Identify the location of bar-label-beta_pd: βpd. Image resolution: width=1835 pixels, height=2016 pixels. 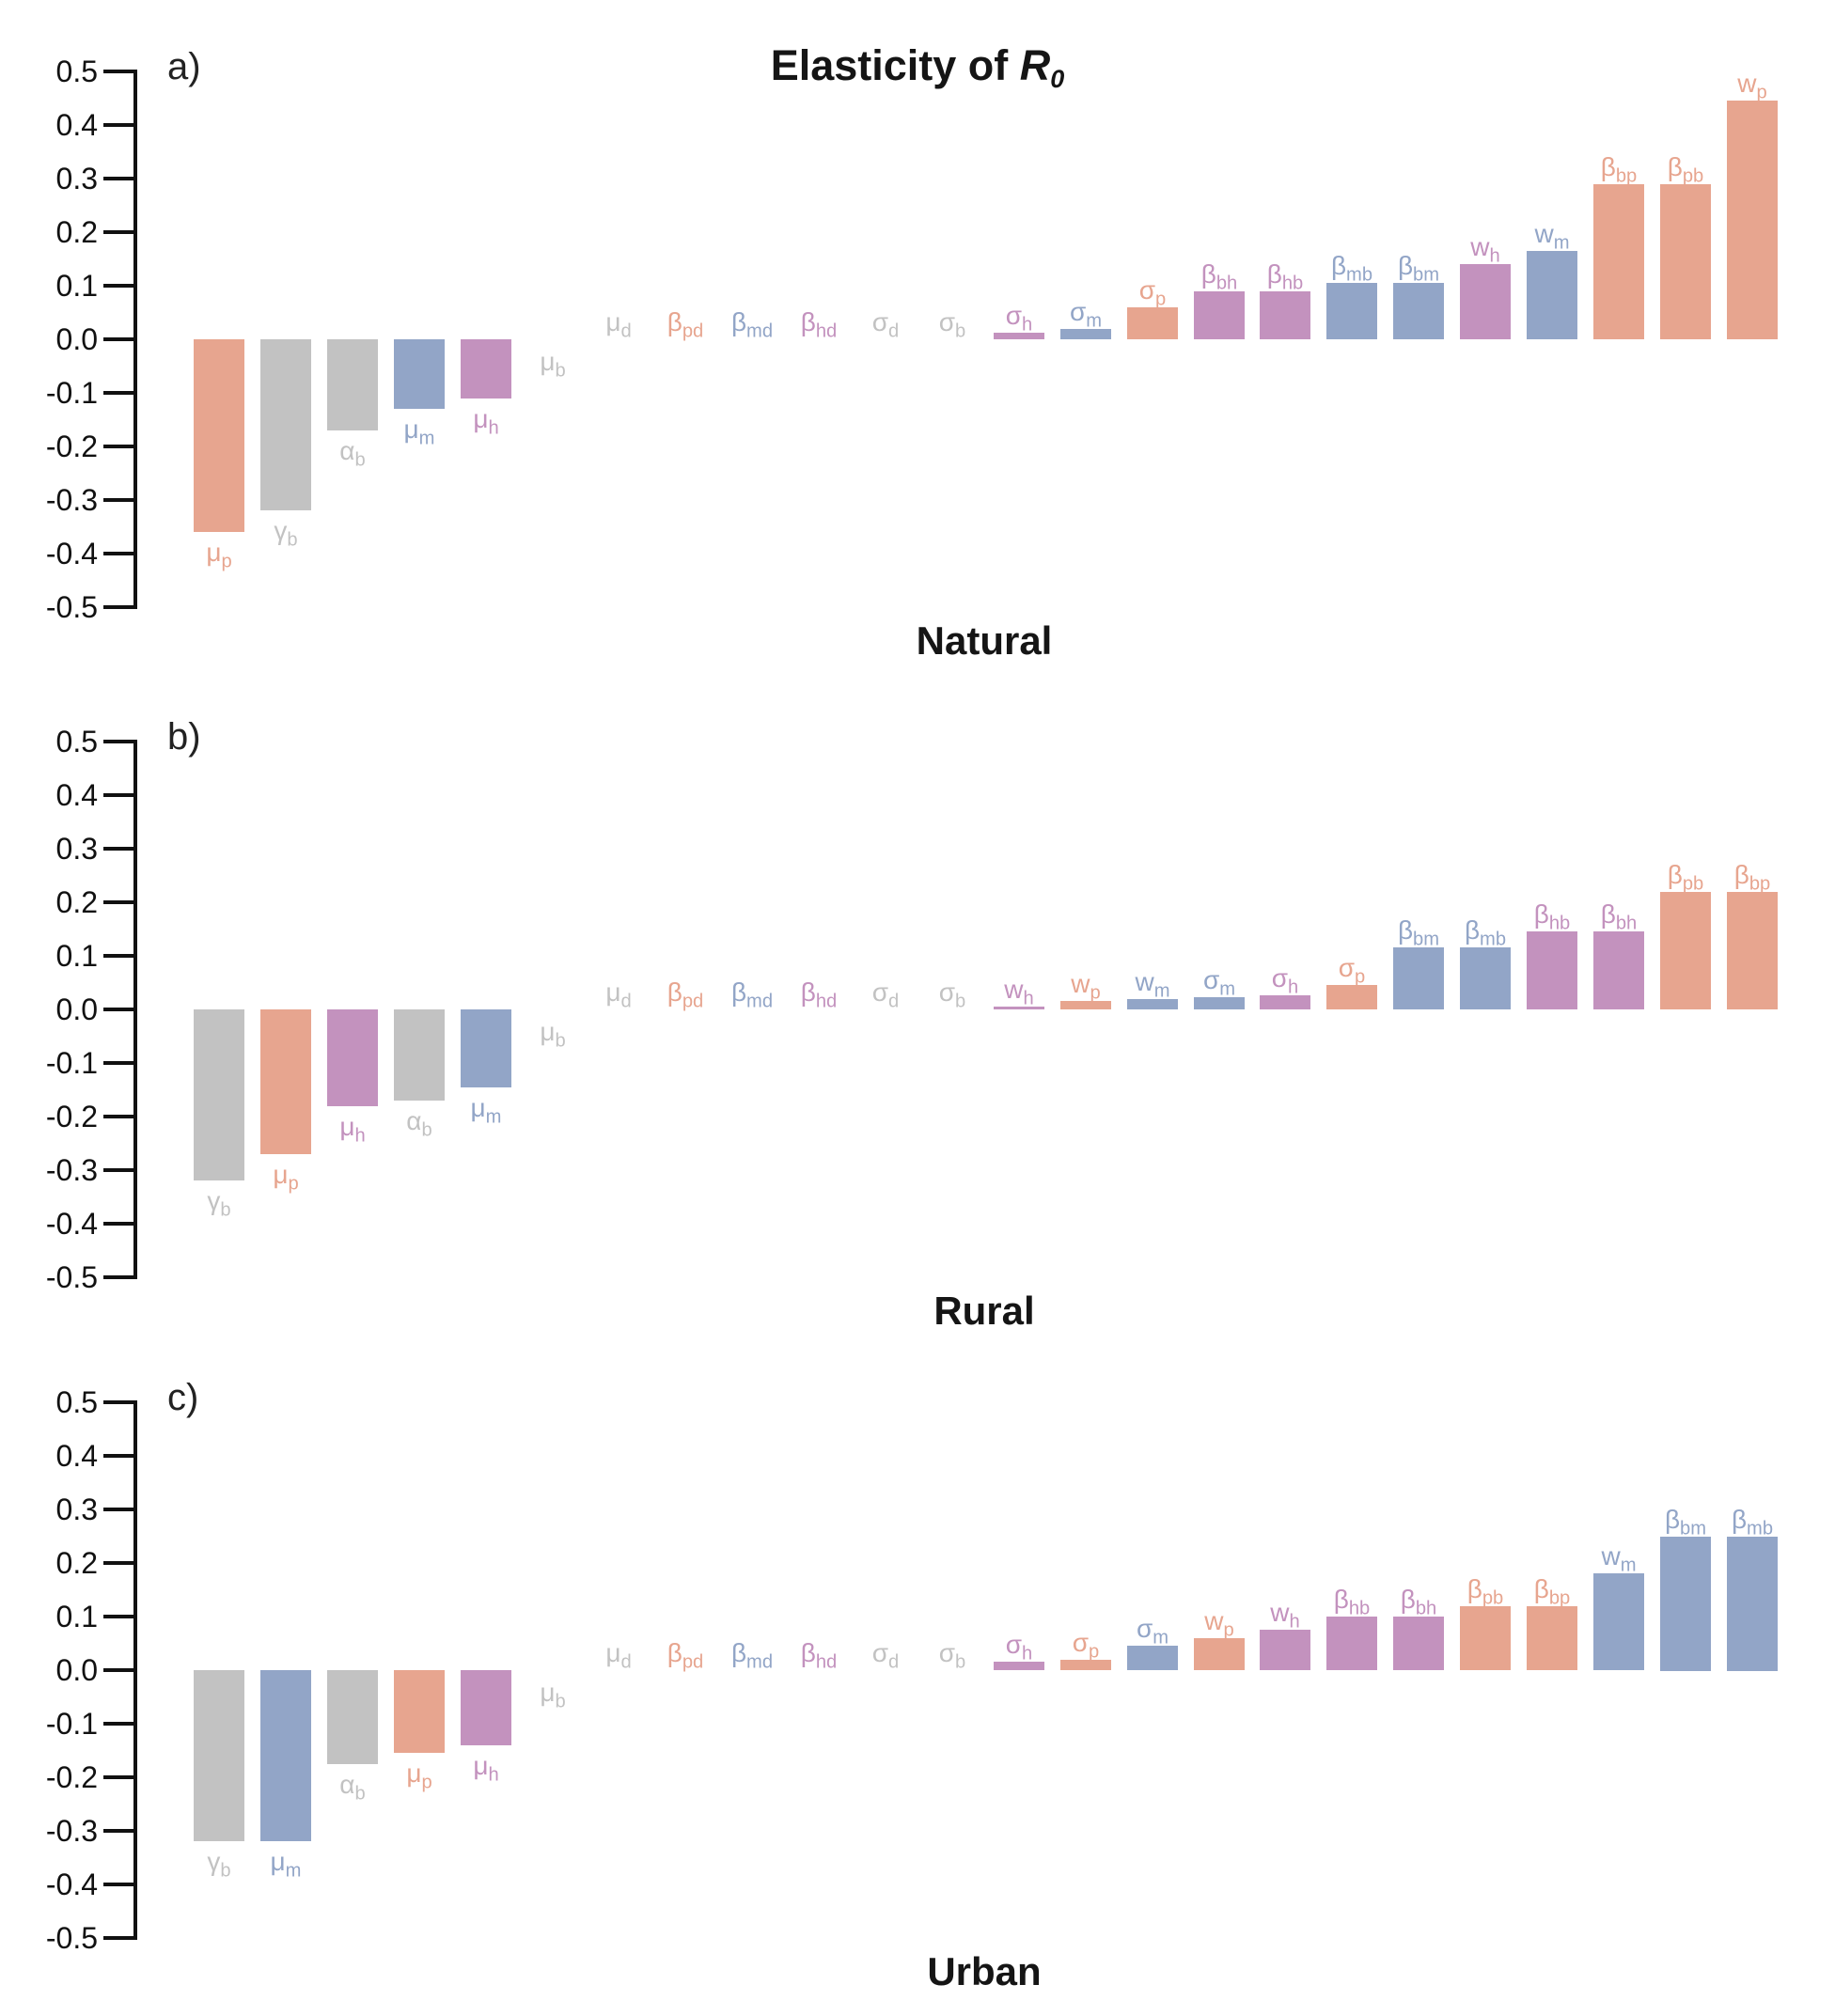
(685, 327).